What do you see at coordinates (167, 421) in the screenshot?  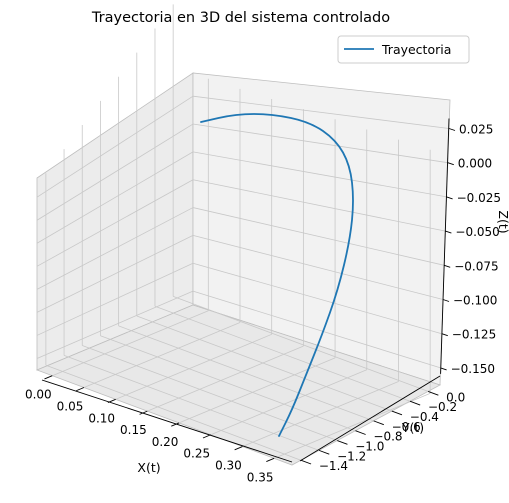 I see `x-axis-line` at bounding box center [167, 421].